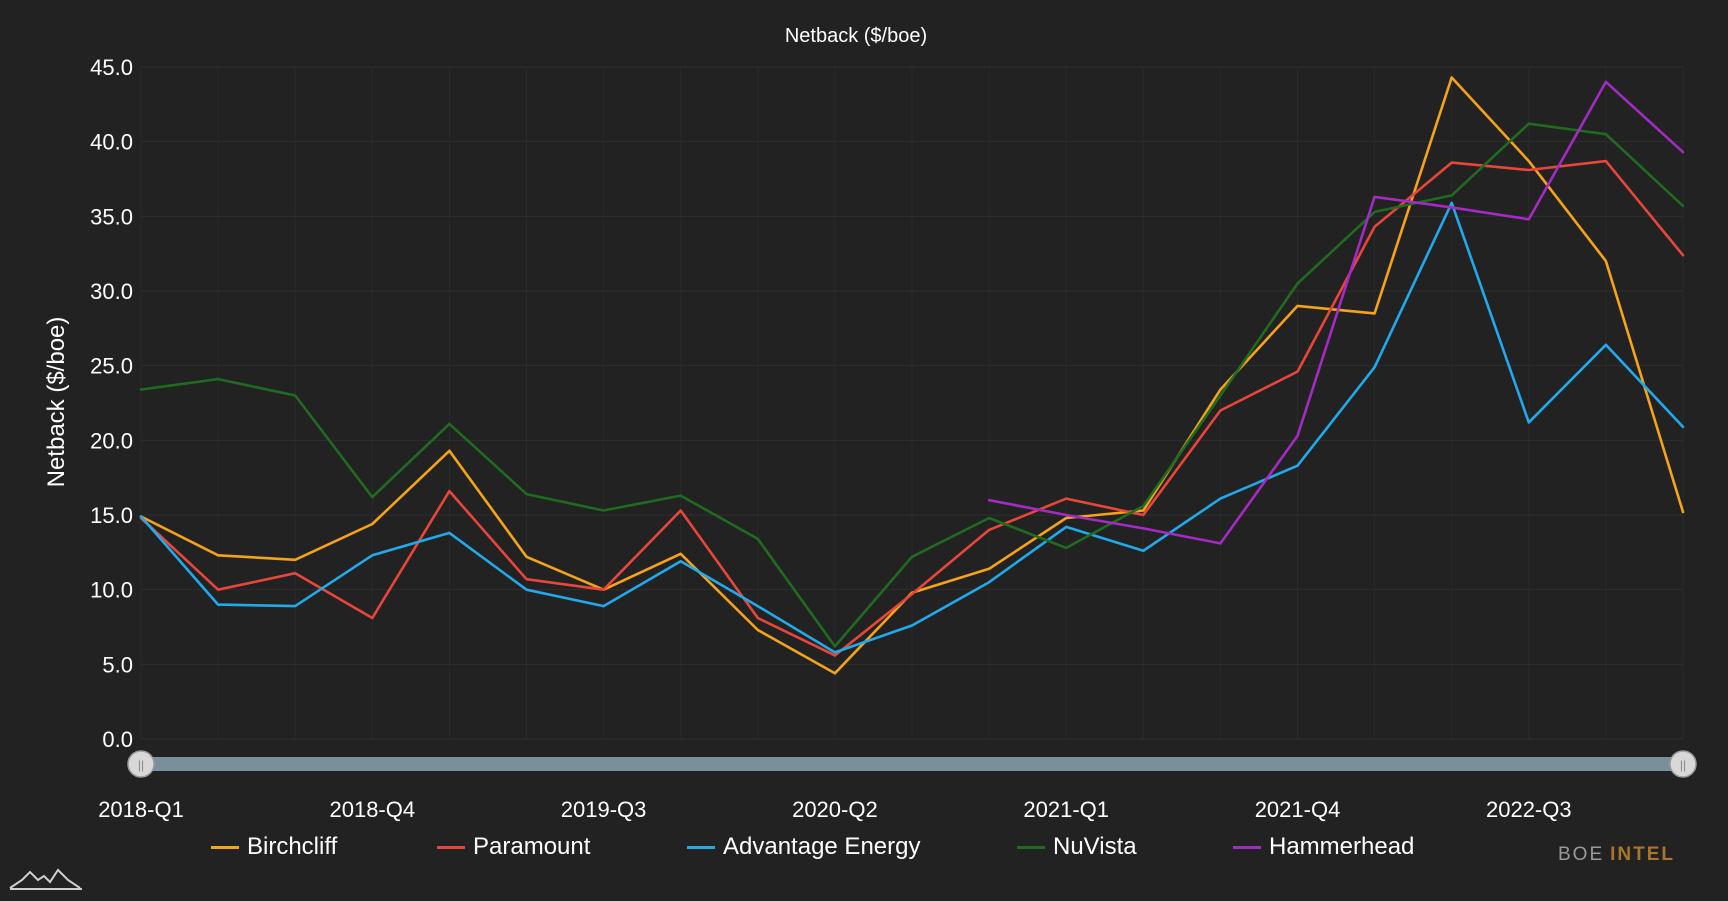  Describe the element at coordinates (1066, 809) in the screenshot. I see `x-tick-label: 2021-Q1` at that location.